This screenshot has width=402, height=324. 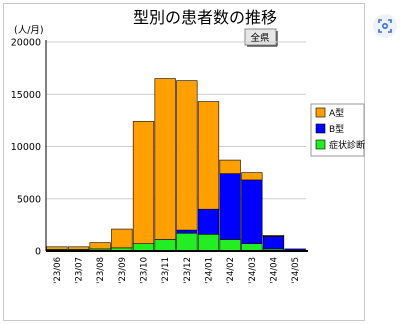 What do you see at coordinates (253, 270) in the screenshot?
I see `x-tick-label: '24/03` at bounding box center [253, 270].